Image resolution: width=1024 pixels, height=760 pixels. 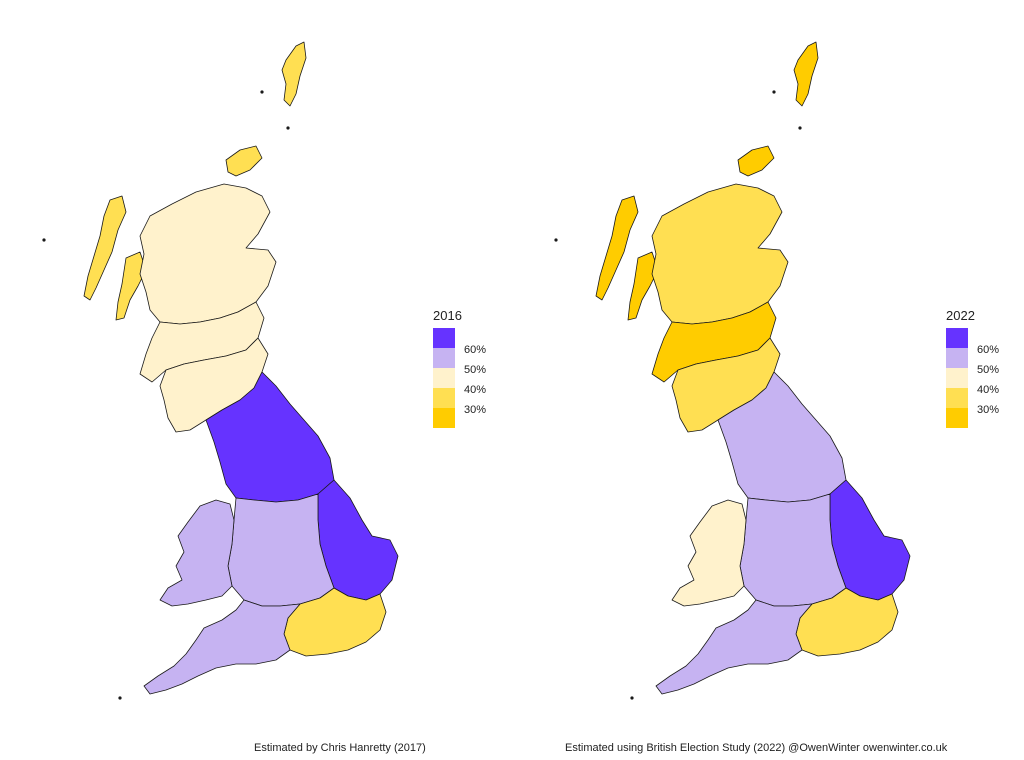 What do you see at coordinates (447, 315) in the screenshot?
I see `legend-title: 2016` at bounding box center [447, 315].